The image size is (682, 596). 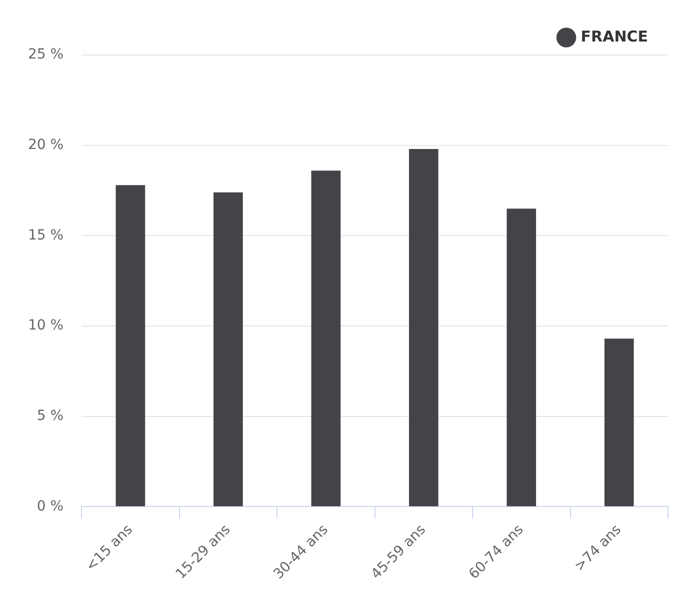 I want to click on y-tick-label: 10 %, so click(x=46, y=326).